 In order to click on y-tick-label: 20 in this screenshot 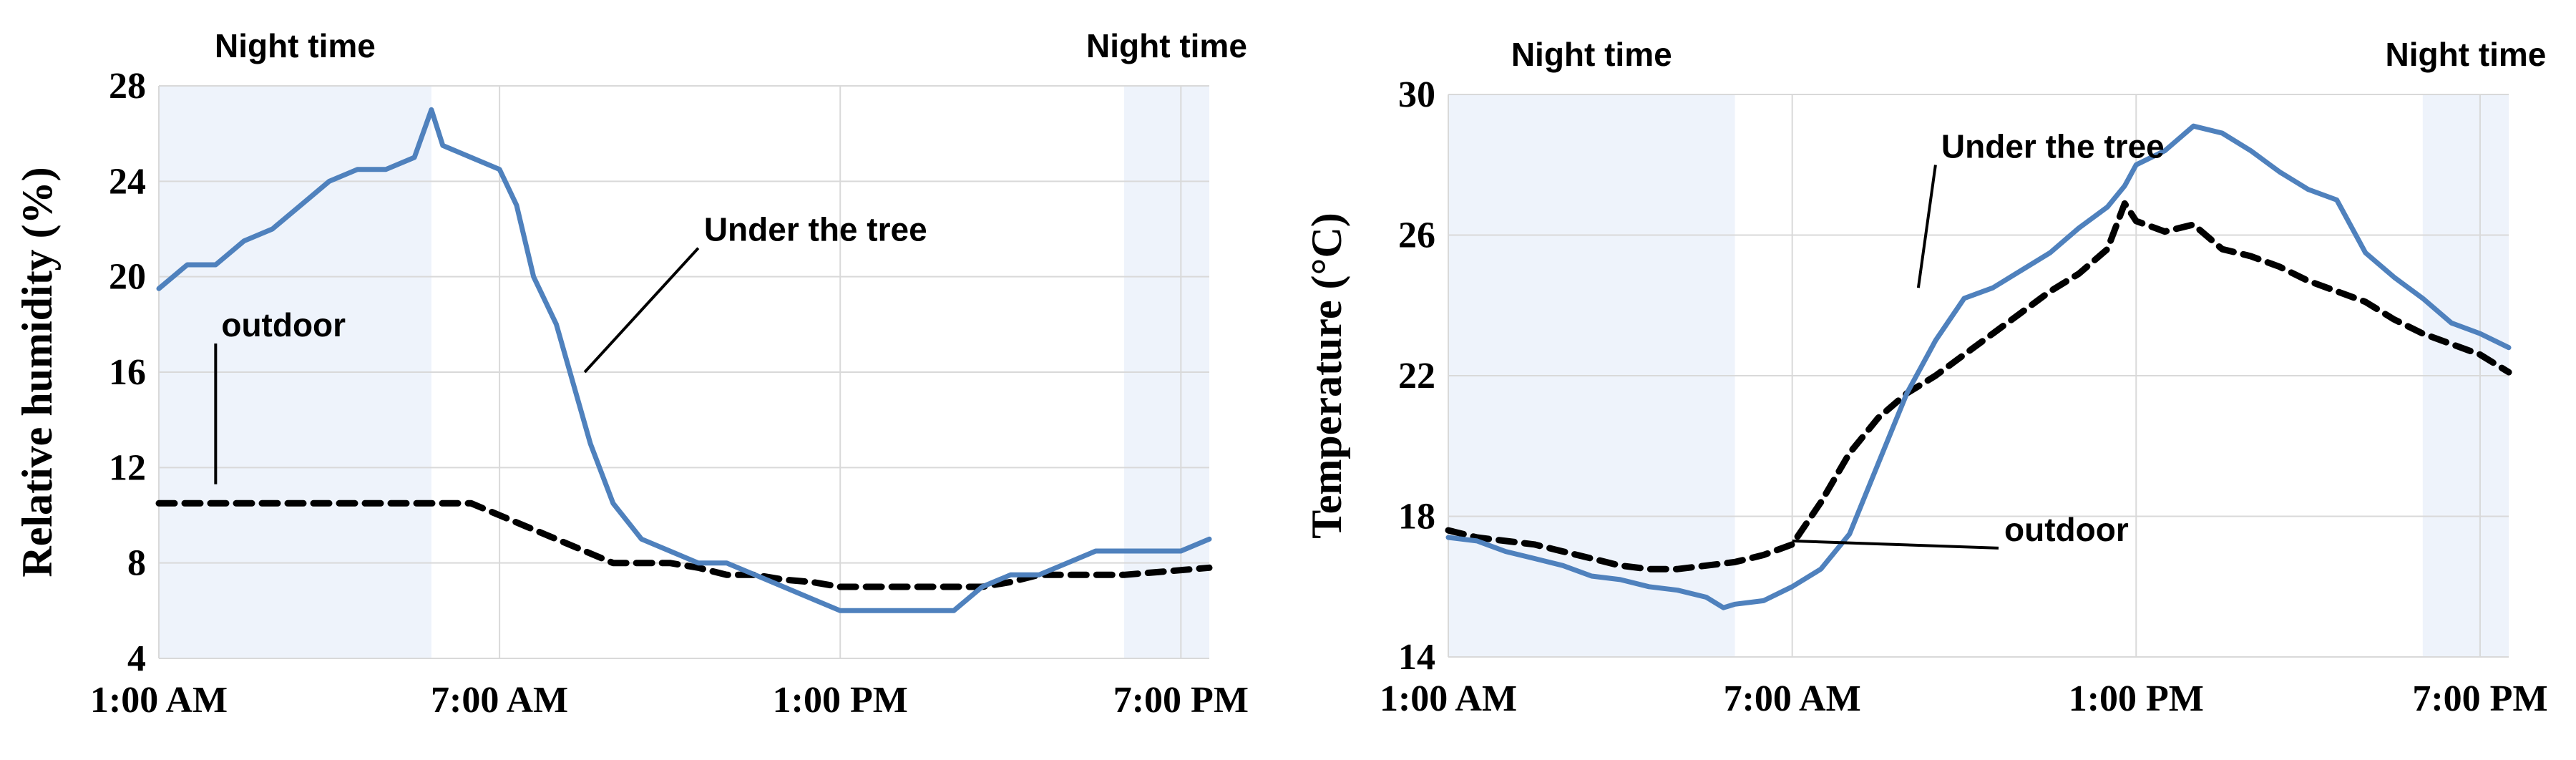, I will do `click(127, 277)`.